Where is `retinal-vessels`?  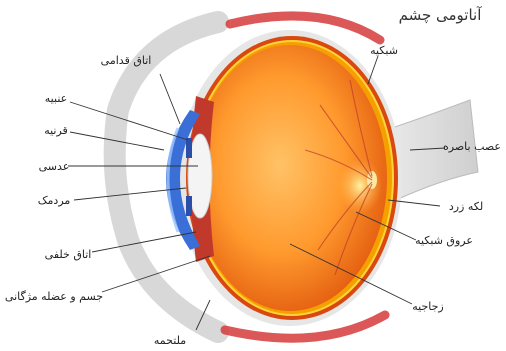 retinal-vessels is located at coordinates (338, 177).